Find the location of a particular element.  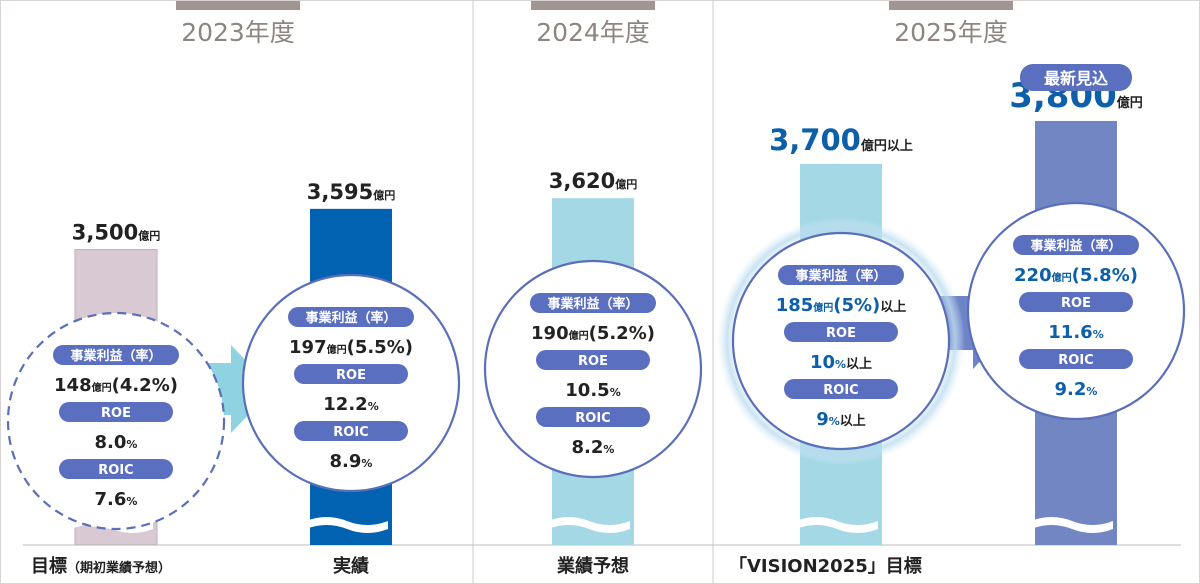

roe-value: 10.5% is located at coordinates (592, 390).